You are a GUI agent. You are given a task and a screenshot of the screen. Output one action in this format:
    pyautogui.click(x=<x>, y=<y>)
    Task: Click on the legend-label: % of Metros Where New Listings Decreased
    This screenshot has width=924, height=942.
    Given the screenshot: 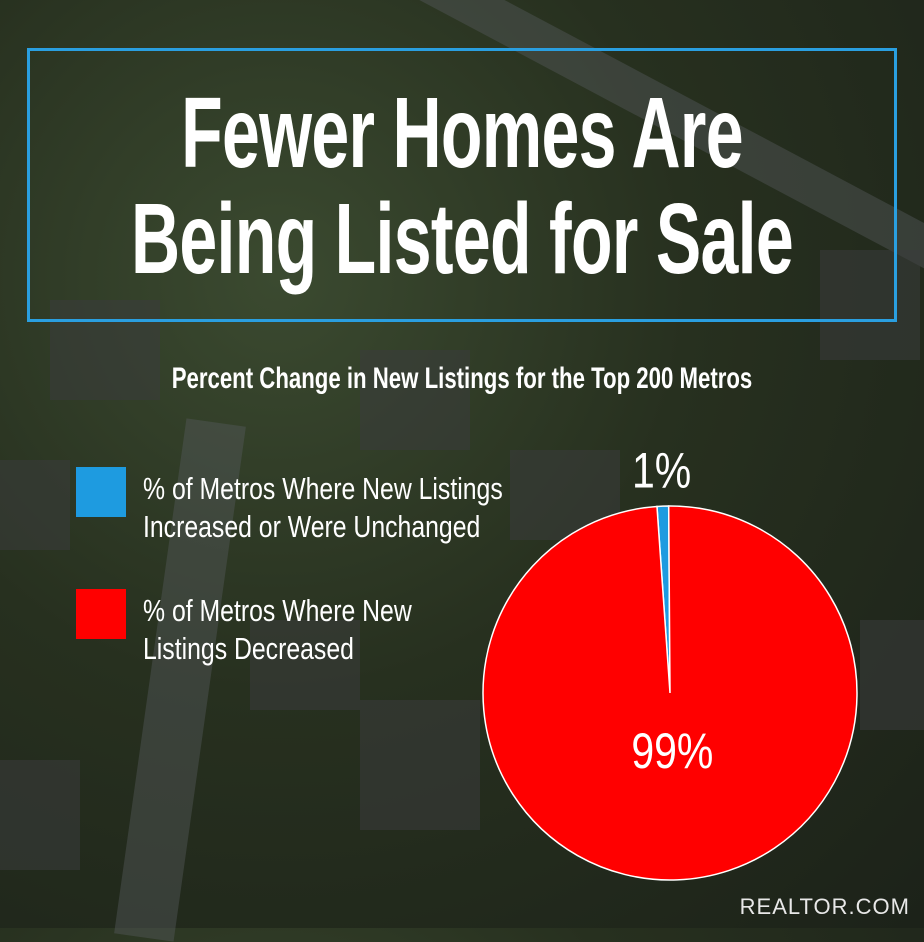 What is the action you would take?
    pyautogui.click(x=277, y=629)
    